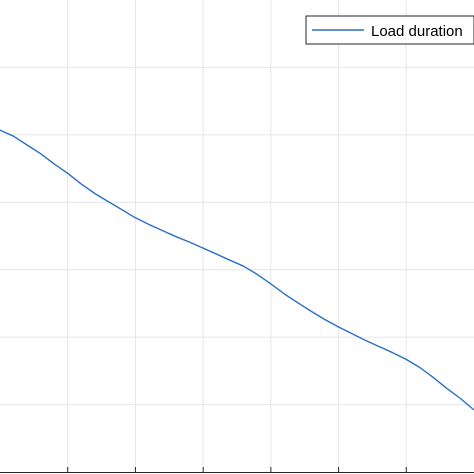  I want to click on legend-label: Load duration, so click(417, 31).